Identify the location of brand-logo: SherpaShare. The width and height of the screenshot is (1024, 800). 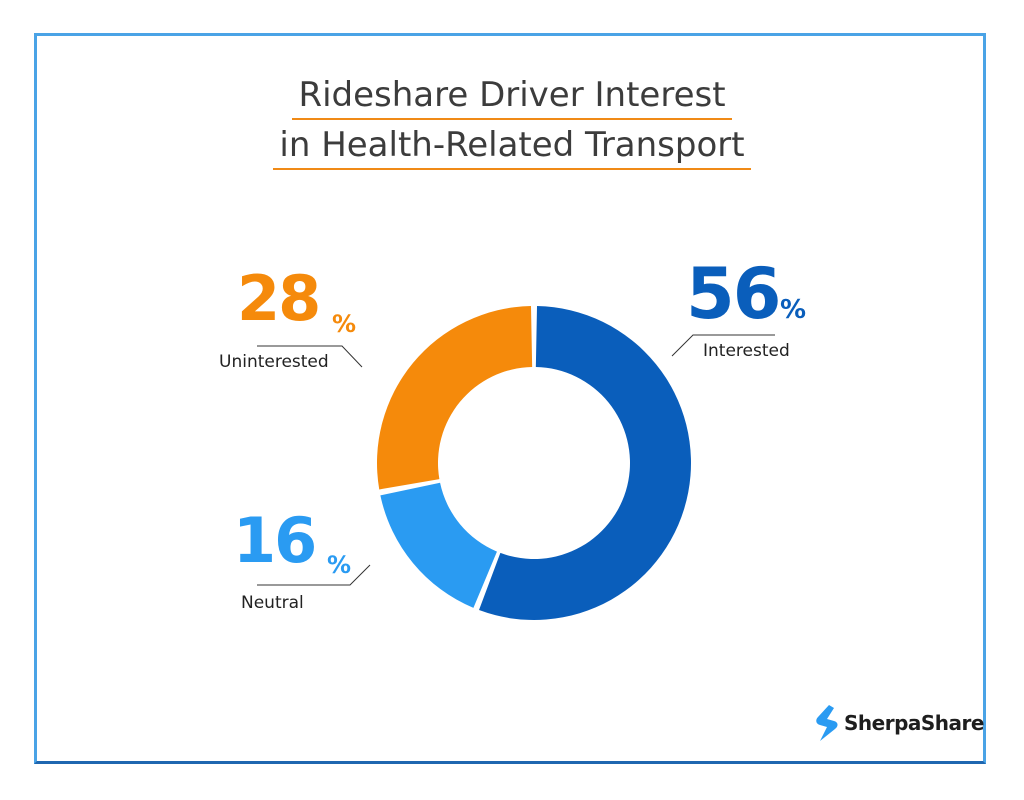
(899, 723).